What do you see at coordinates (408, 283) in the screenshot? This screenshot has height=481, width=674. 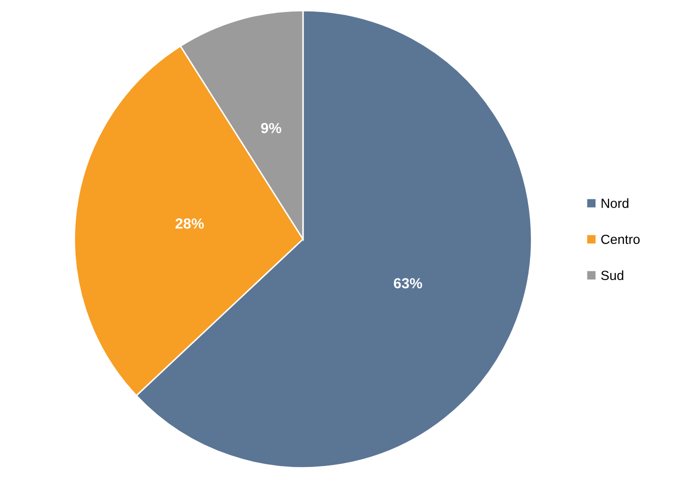 I see `data-label: 63%` at bounding box center [408, 283].